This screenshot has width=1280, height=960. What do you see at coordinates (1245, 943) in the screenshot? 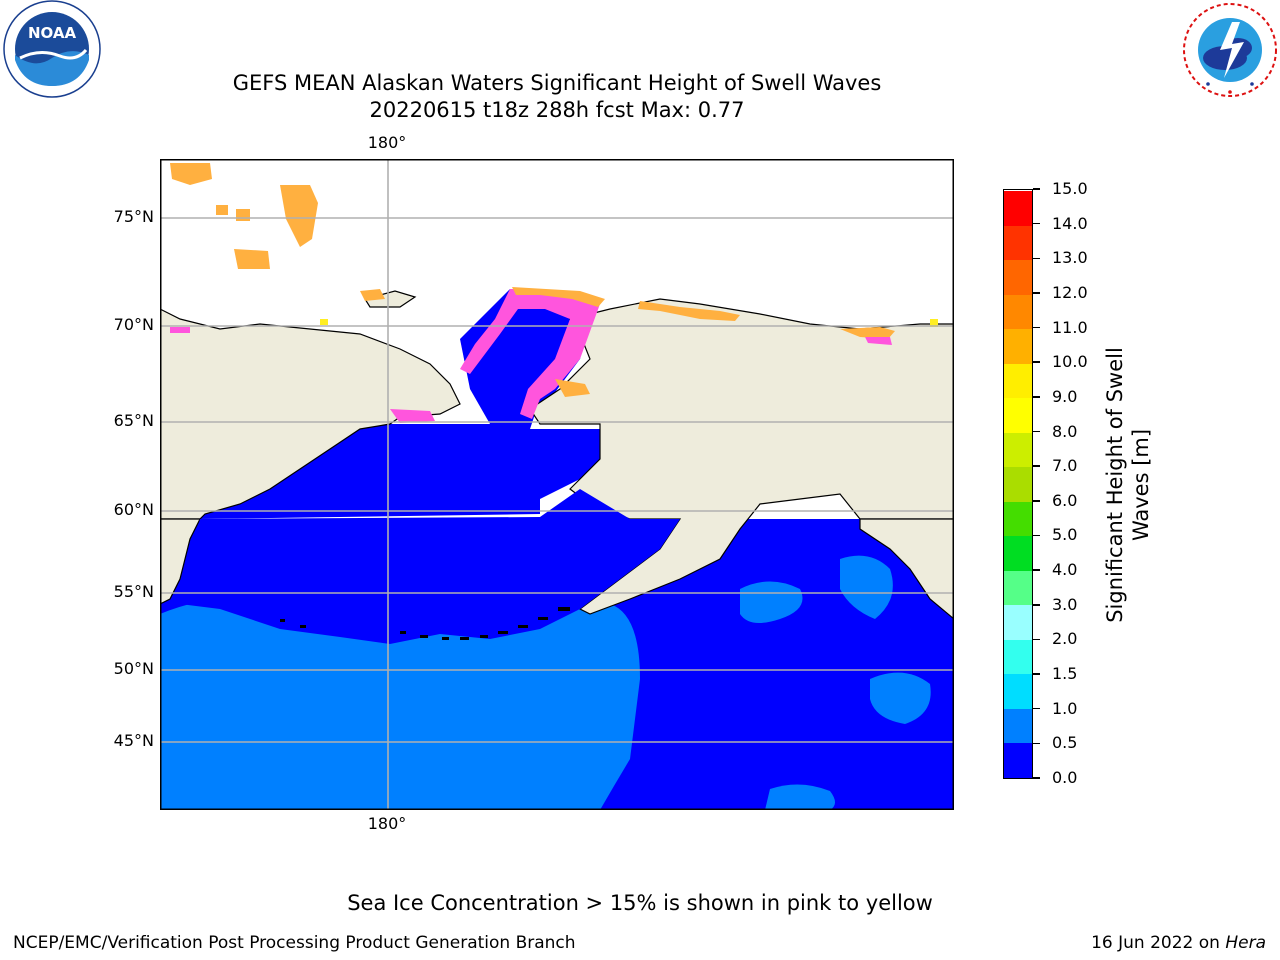
I see `footer-host: Hera` at bounding box center [1245, 943].